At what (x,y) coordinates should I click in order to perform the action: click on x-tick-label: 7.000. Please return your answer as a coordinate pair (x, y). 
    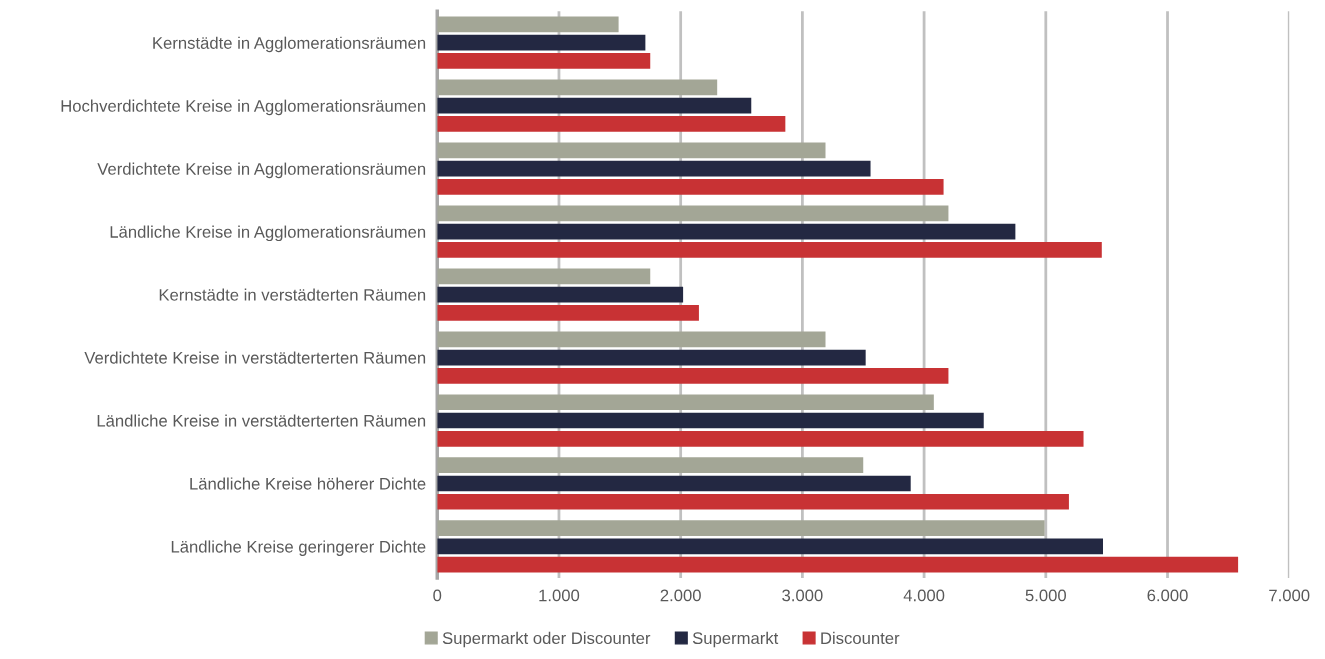
    Looking at the image, I should click on (1289, 595).